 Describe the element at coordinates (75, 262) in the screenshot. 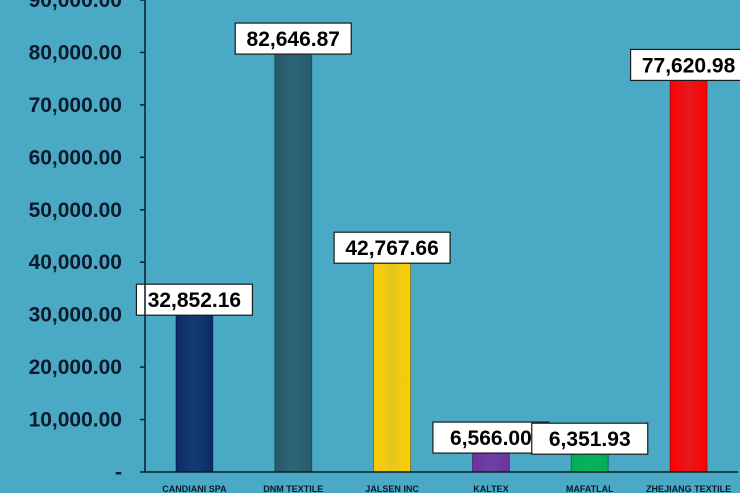

I see `y-tick-label: 40,000.00` at that location.